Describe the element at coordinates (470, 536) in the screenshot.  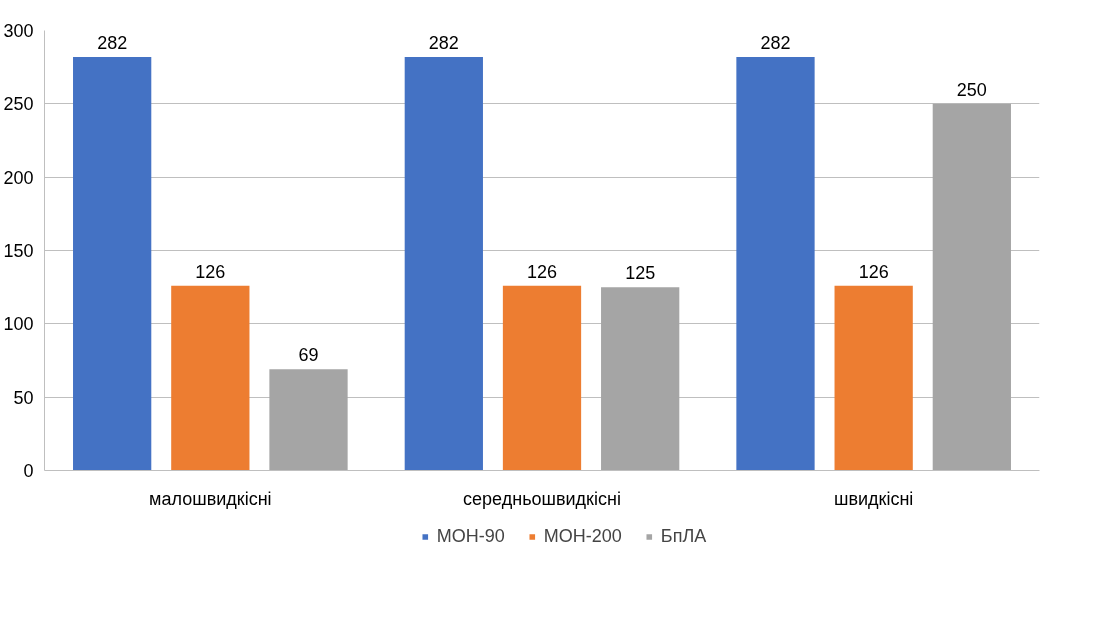
I see `legend-label: МОН-90` at that location.